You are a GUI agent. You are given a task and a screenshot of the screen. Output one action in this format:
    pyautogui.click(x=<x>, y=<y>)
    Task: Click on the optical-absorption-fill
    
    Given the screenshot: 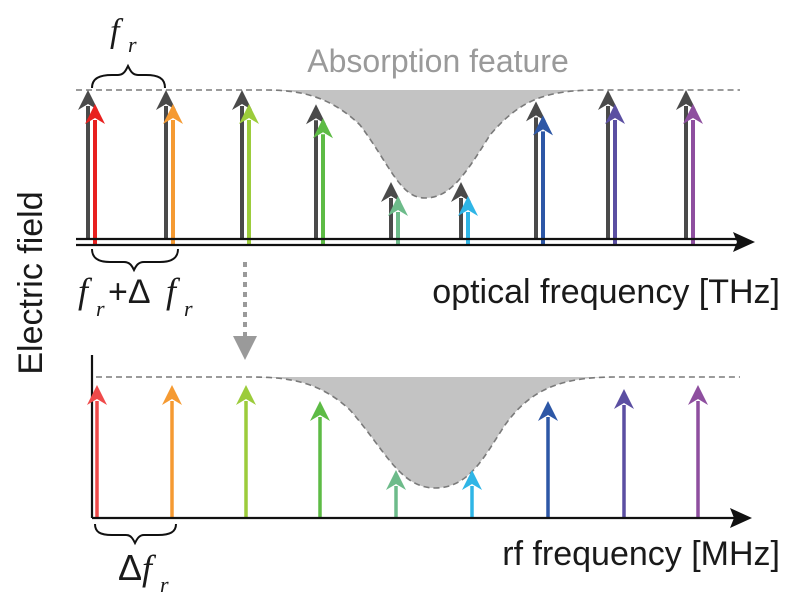 What is the action you would take?
    pyautogui.click(x=432, y=144)
    